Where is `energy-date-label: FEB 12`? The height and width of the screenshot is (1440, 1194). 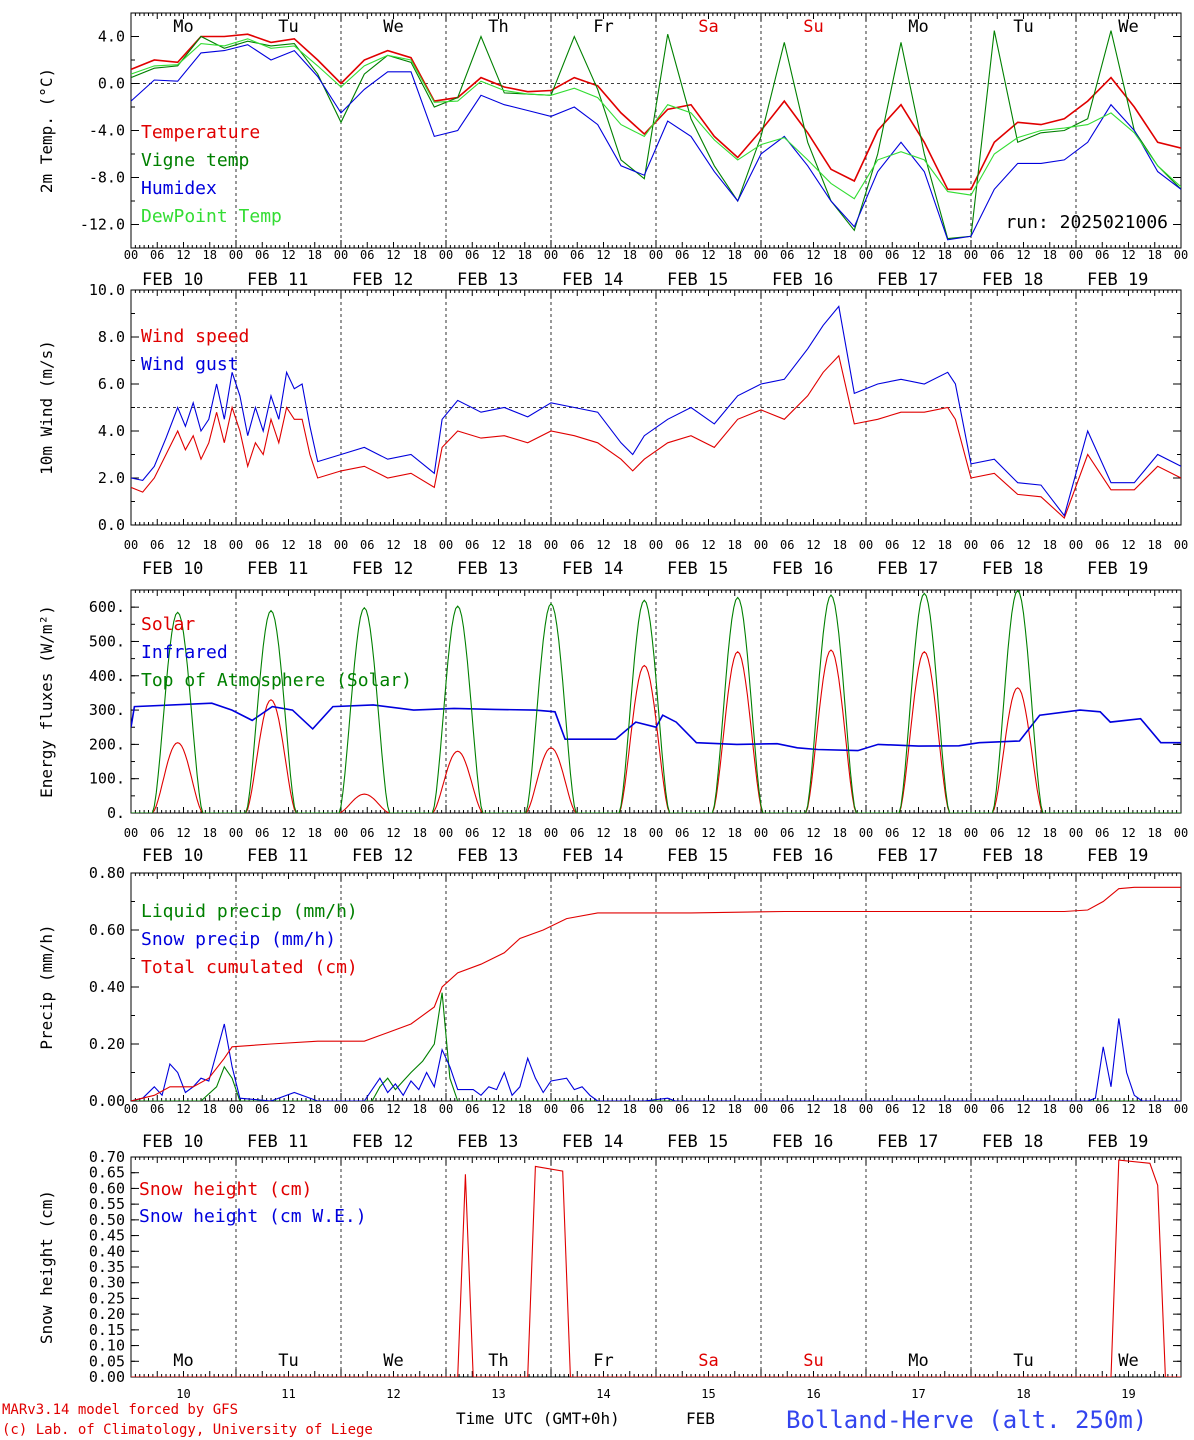 energy-date-label: FEB 12 is located at coordinates (382, 856).